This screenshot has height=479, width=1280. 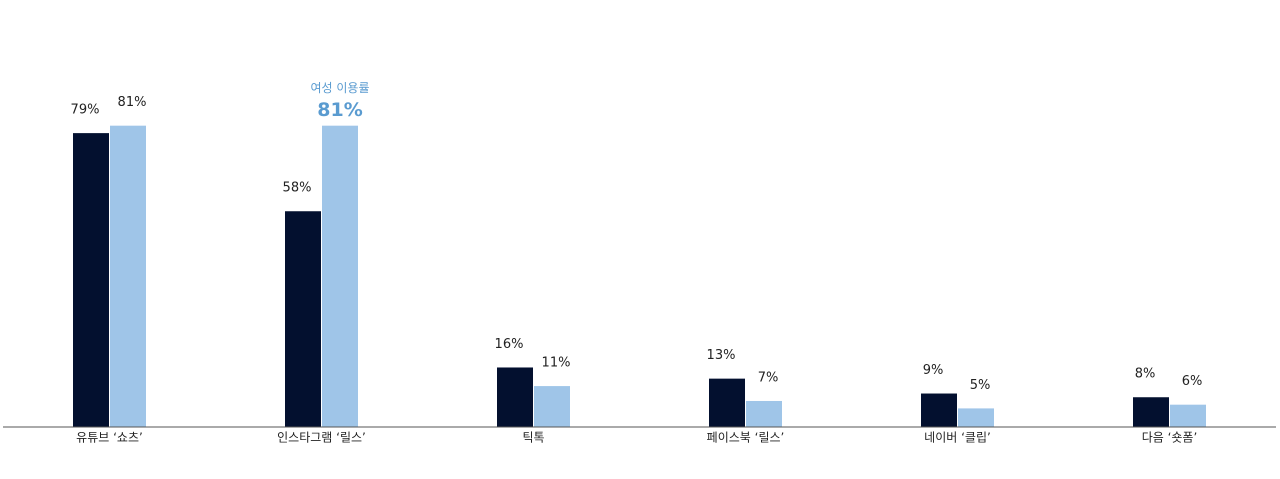 I want to click on value-label: 6%, so click(x=1192, y=381).